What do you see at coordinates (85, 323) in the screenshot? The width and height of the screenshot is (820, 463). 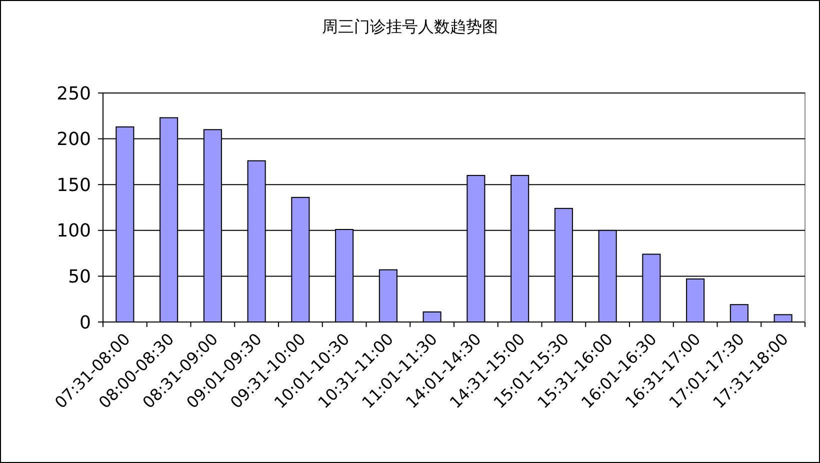 I see `y-tick-label: 0` at bounding box center [85, 323].